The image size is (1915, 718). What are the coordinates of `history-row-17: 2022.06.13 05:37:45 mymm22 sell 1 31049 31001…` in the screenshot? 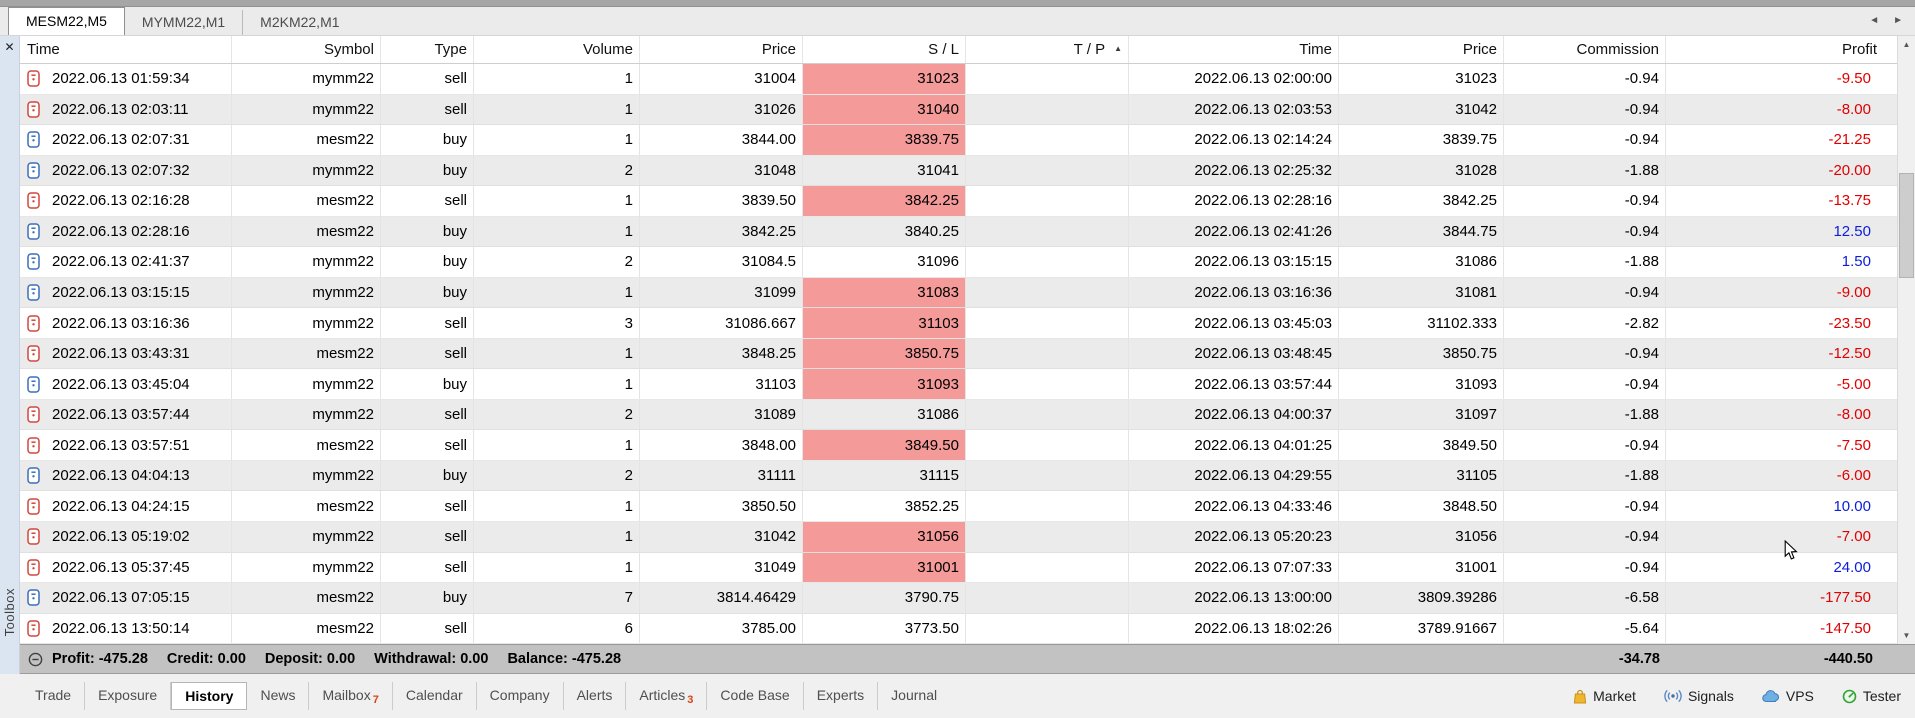 It's located at (958, 568).